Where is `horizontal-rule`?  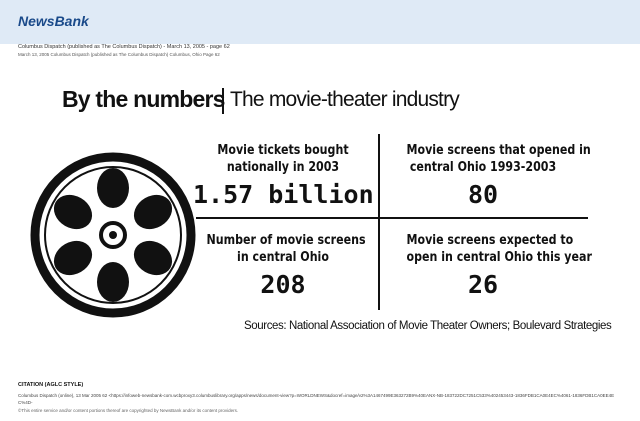 horizontal-rule is located at coordinates (392, 218).